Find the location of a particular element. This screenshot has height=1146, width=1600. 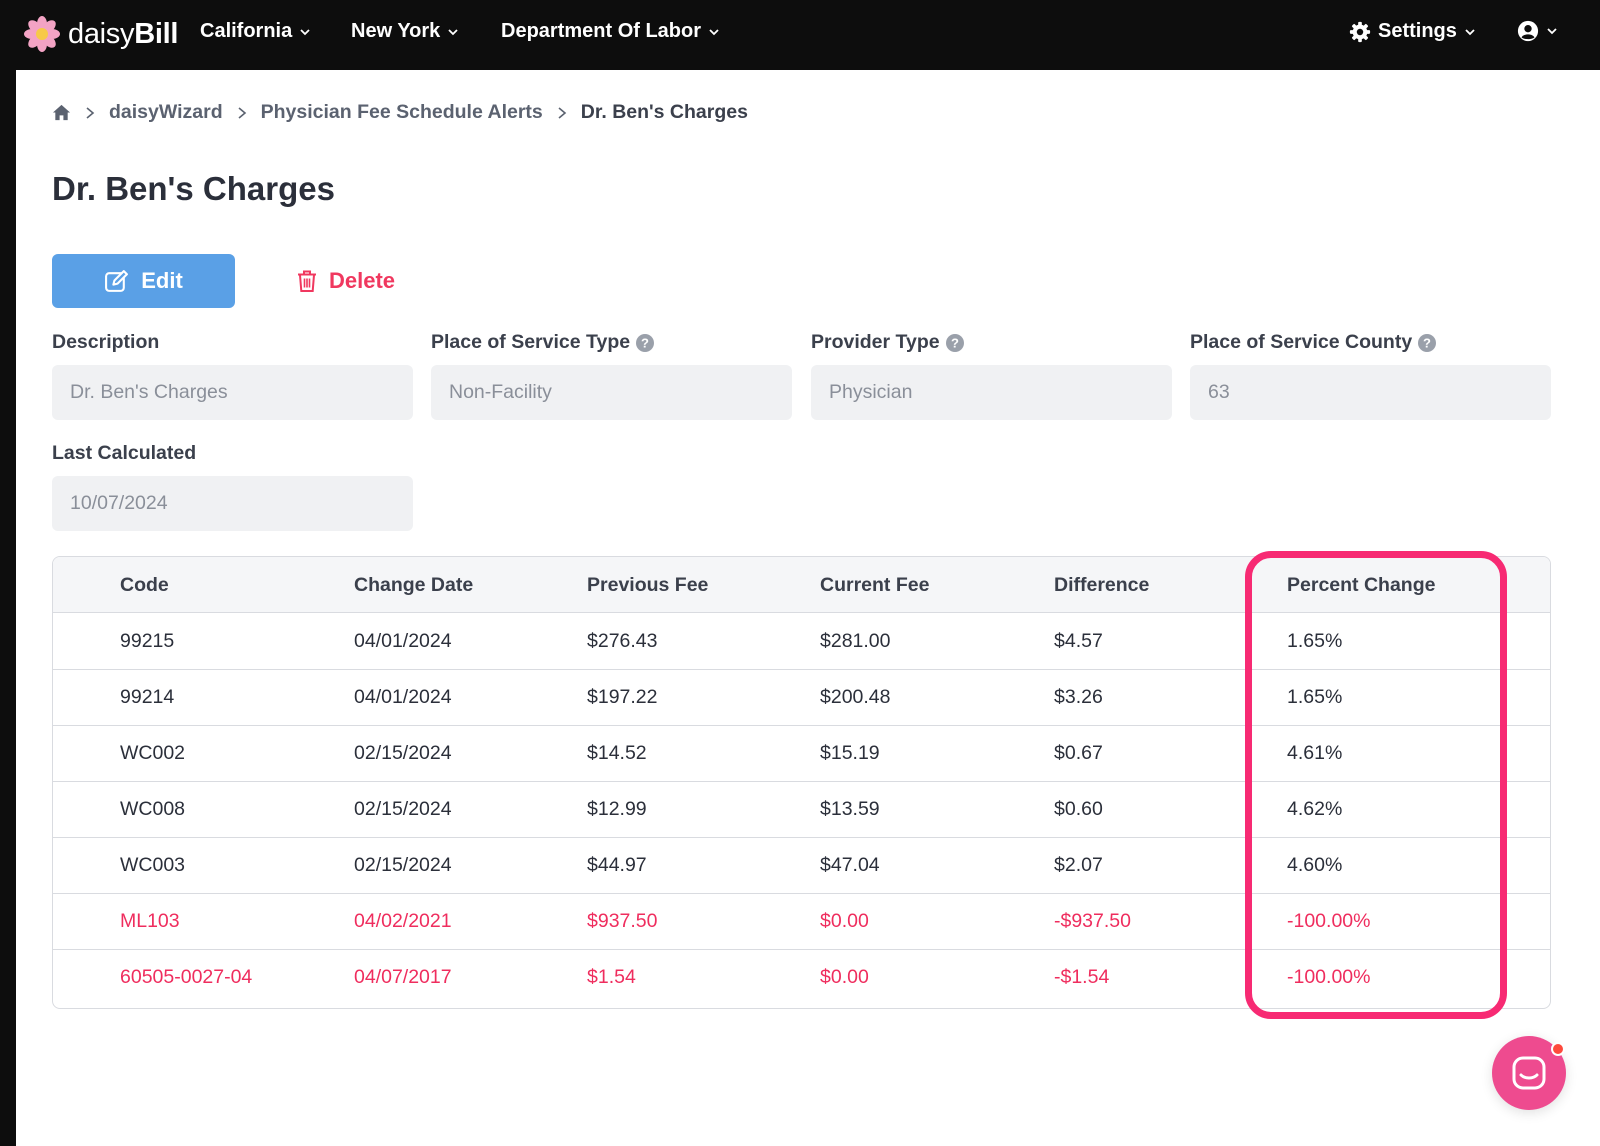

field-value: Dr. Ben's Charges is located at coordinates (149, 392).